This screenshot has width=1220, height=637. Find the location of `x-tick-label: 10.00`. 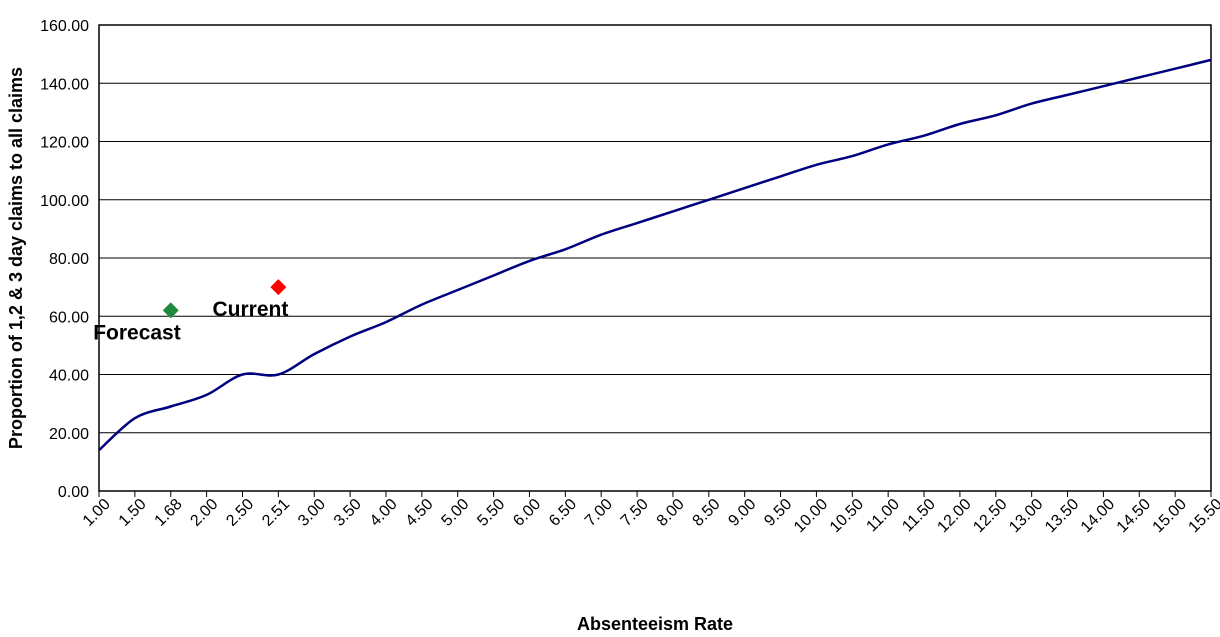

x-tick-label: 10.00 is located at coordinates (811, 516).